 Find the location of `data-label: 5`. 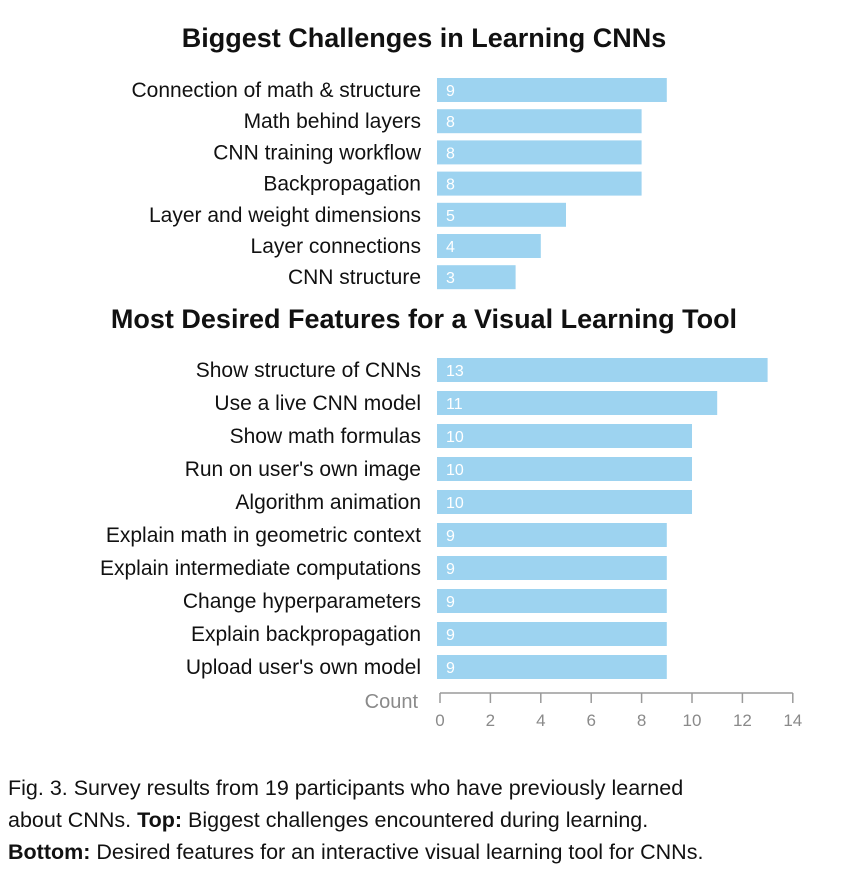

data-label: 5 is located at coordinates (450, 216).